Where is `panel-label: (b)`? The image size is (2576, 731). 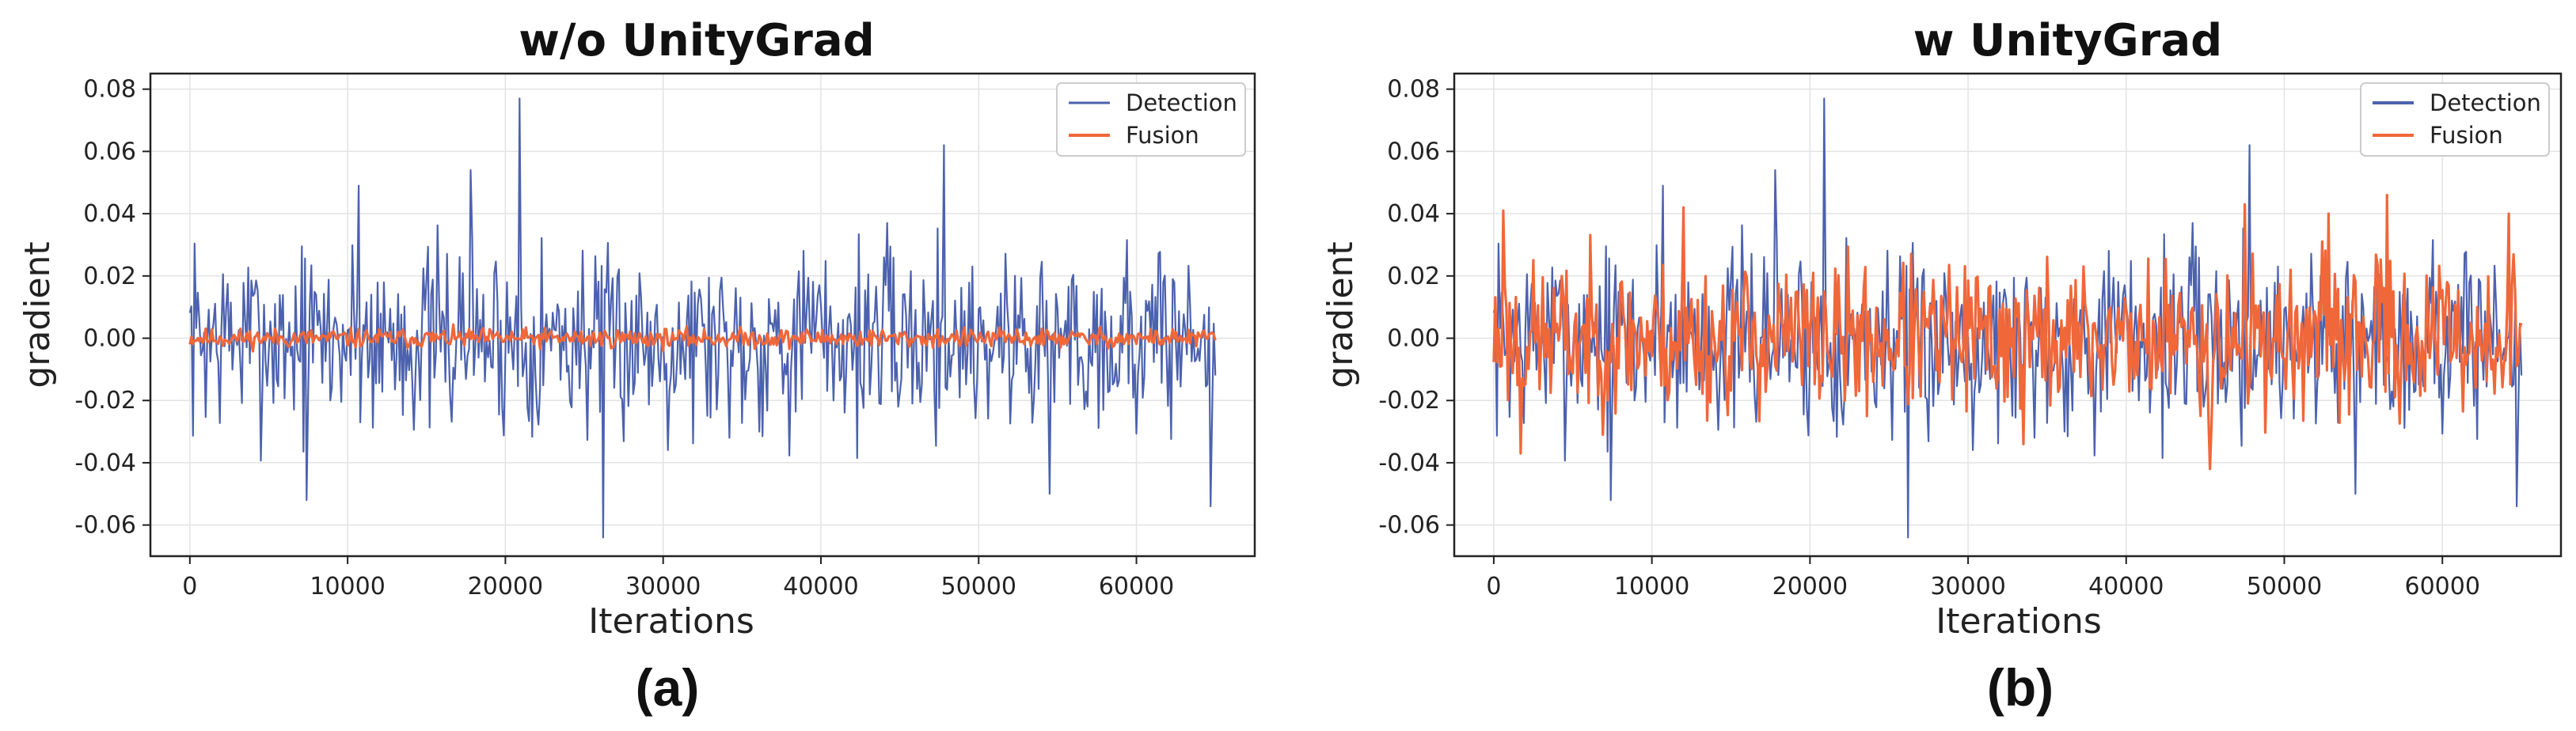
panel-label: (b) is located at coordinates (2020, 687).